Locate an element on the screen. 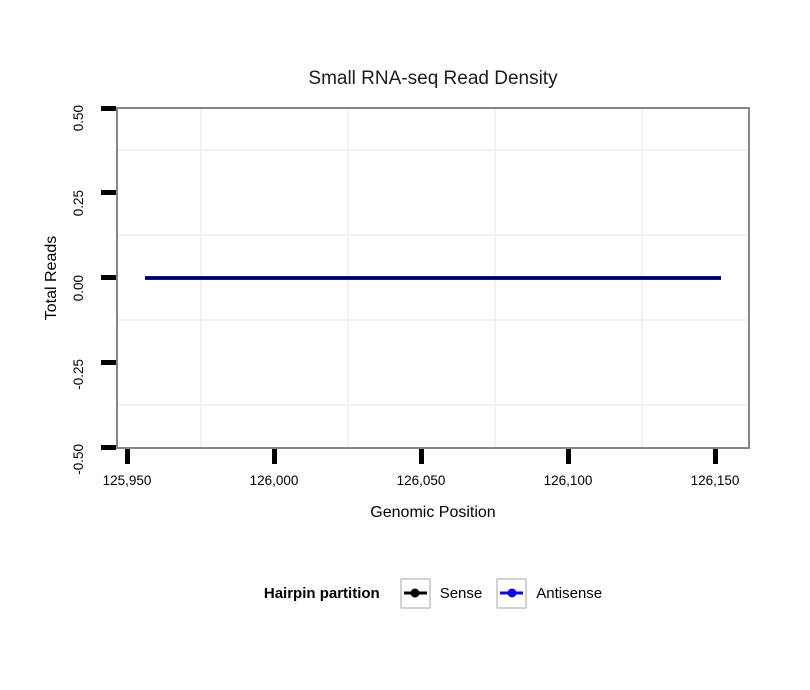 Image resolution: width=810 pixels, height=690 pixels. y-tick-label-text: 0.50 is located at coordinates (78, 118).